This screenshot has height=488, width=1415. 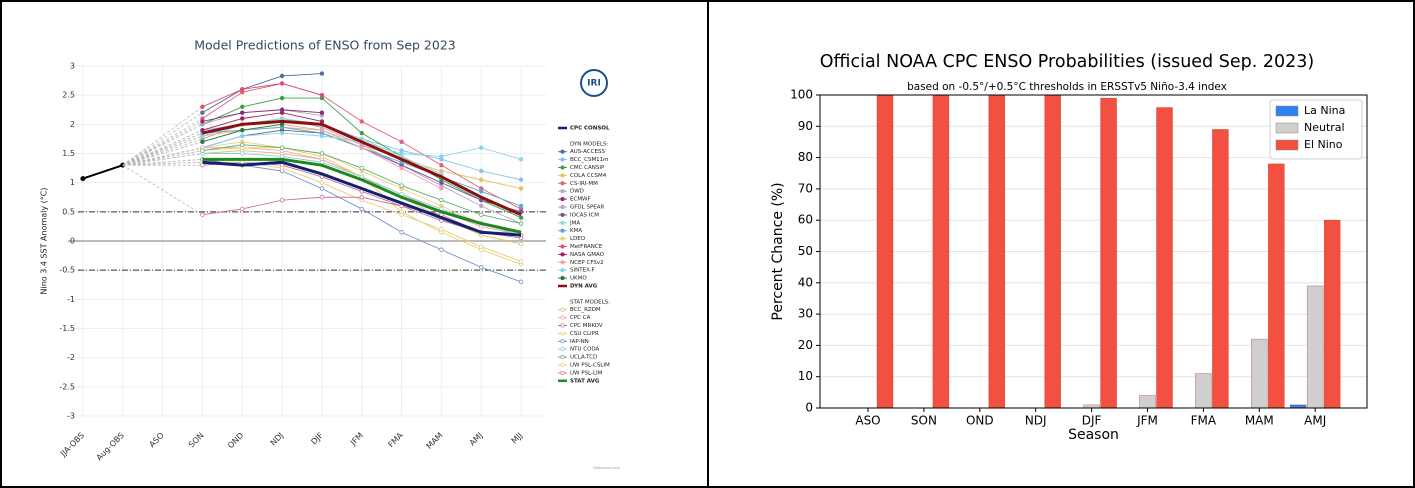 What do you see at coordinates (594, 84) in the screenshot?
I see `logo-text: IRI` at bounding box center [594, 84].